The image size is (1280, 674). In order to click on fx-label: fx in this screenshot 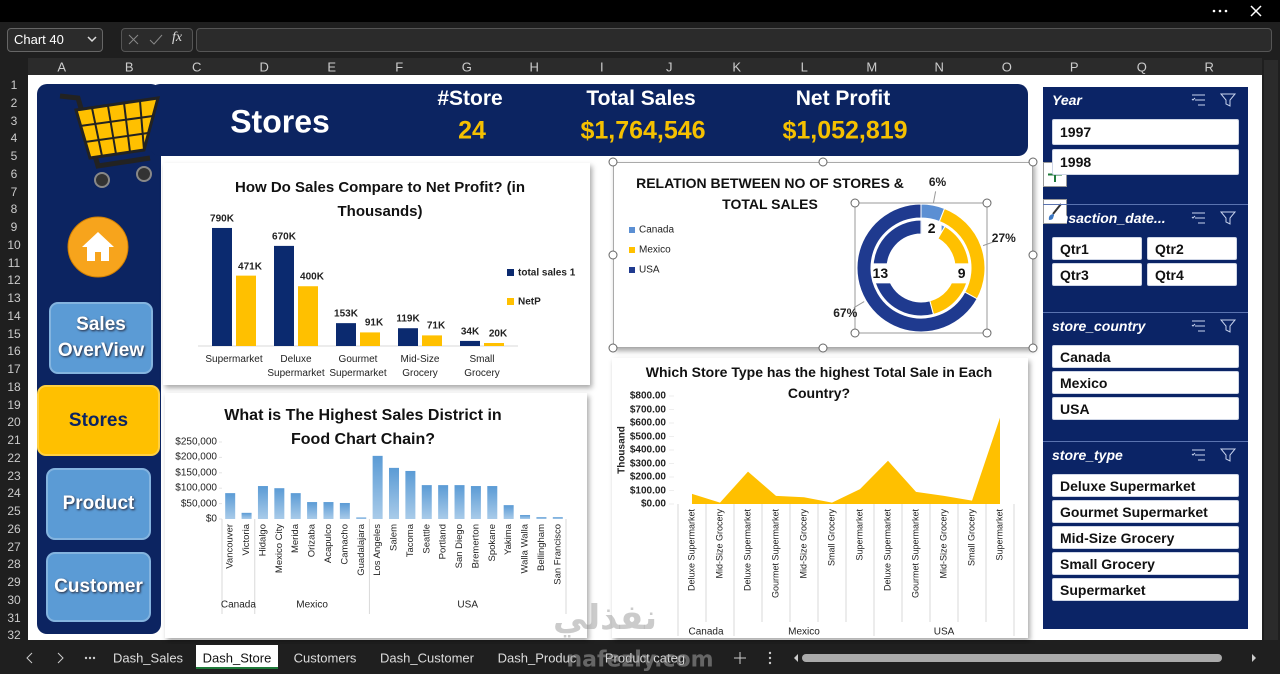, I will do `click(177, 37)`.